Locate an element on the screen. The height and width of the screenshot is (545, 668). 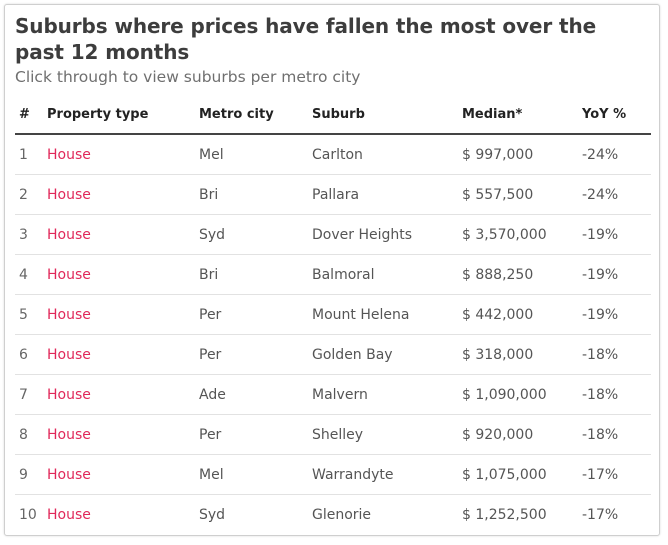
suburb-name: Pallara is located at coordinates (383, 194).